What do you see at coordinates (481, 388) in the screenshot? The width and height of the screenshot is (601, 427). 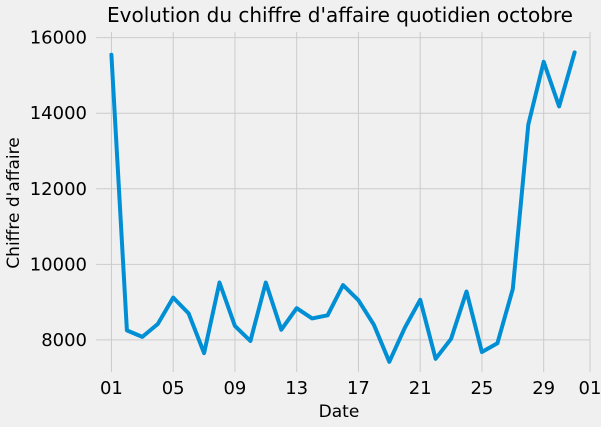 I see `x-tick-label: 25` at bounding box center [481, 388].